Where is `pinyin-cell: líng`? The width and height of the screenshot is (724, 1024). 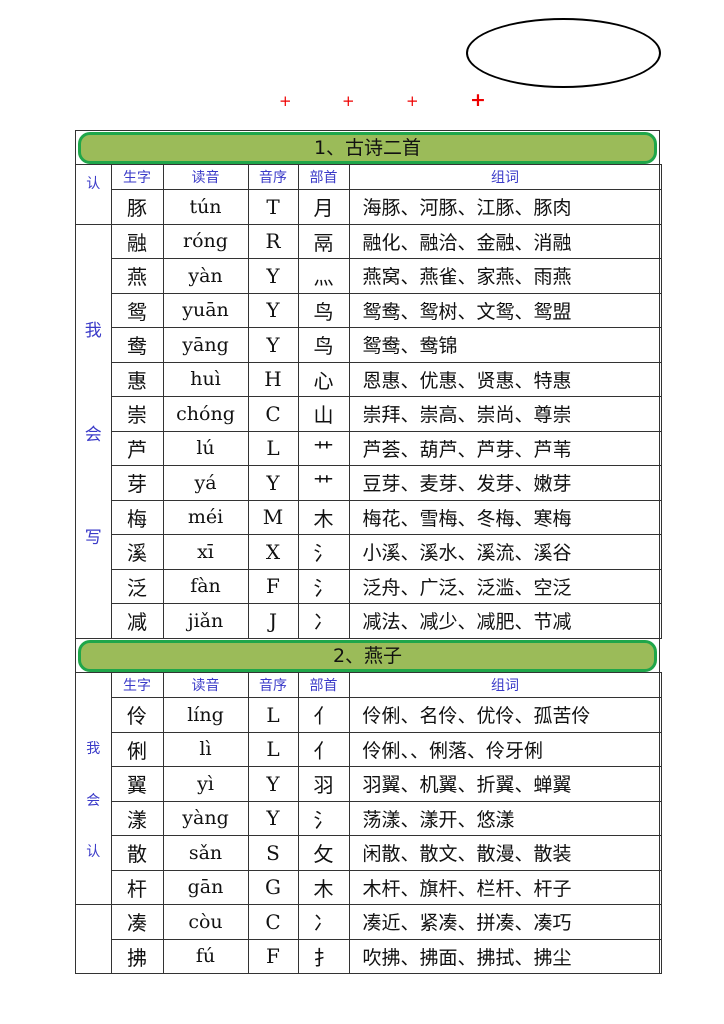
pinyin-cell: líng is located at coordinates (205, 715).